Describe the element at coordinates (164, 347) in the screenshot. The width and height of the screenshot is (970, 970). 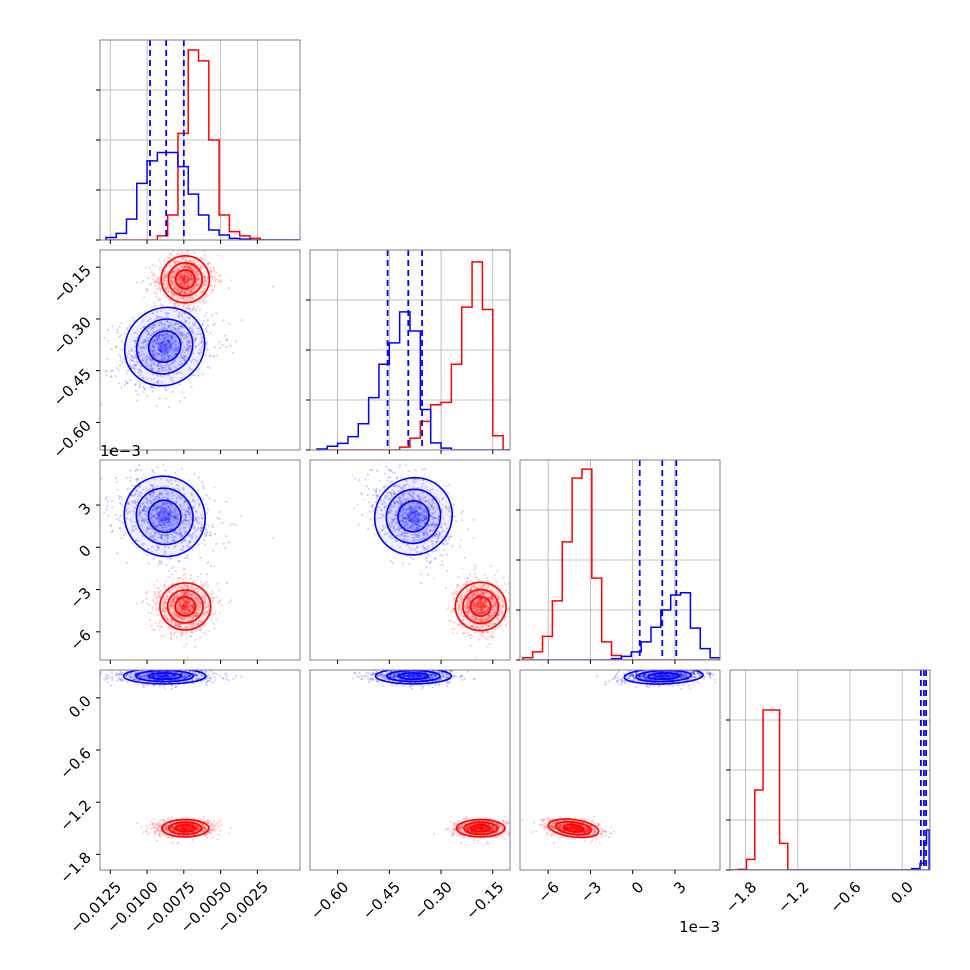
I see `contour-line` at that location.